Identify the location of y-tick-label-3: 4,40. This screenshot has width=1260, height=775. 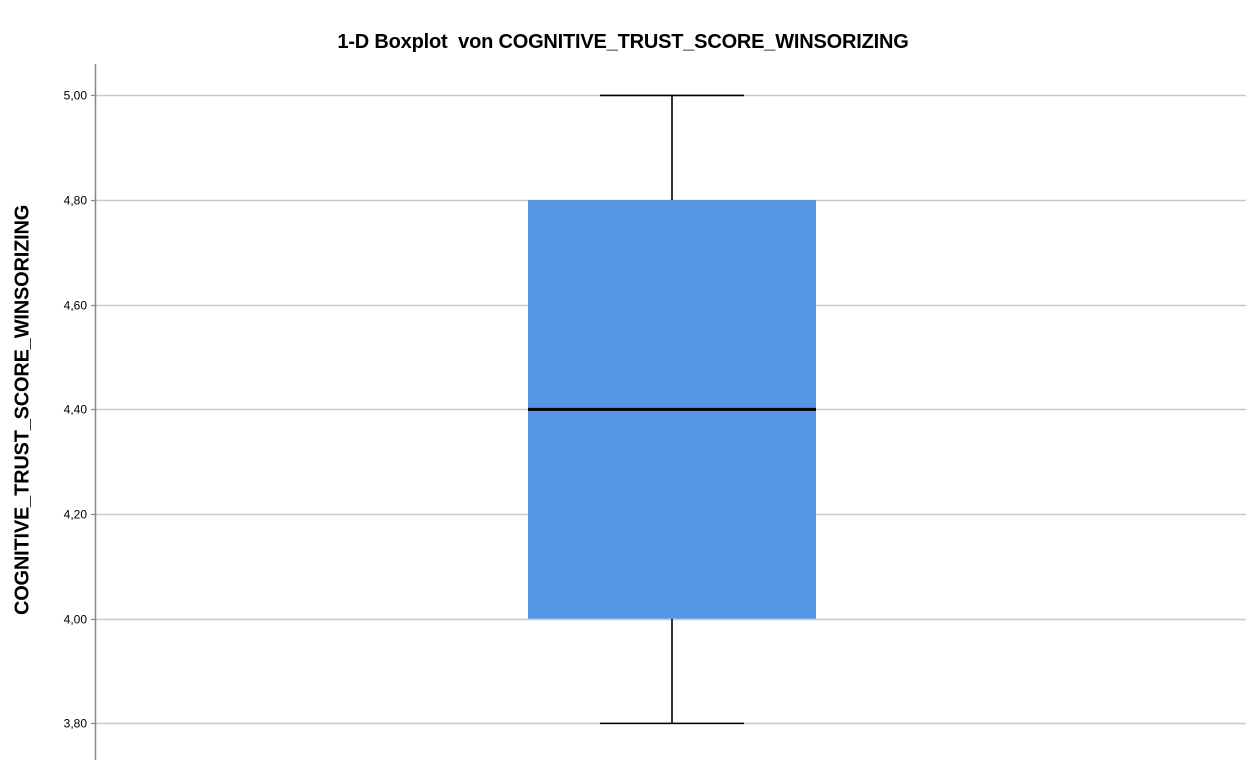
(76, 410).